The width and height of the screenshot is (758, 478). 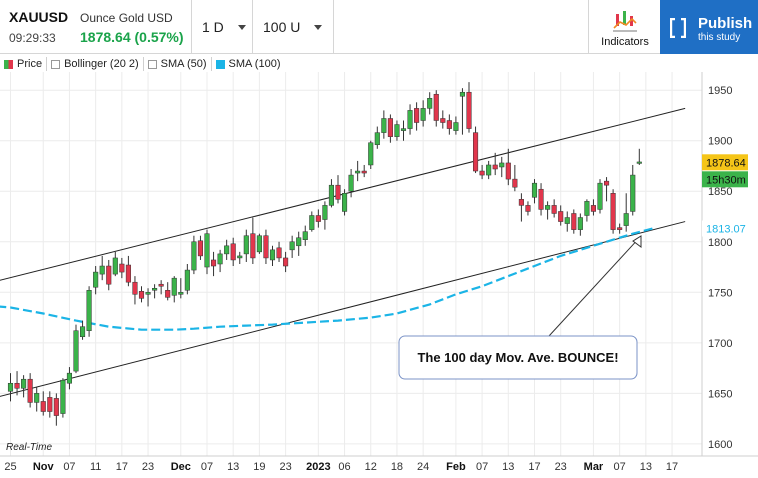 I want to click on legend-item-bollinger: Bollinger (20 2), so click(x=95, y=64).